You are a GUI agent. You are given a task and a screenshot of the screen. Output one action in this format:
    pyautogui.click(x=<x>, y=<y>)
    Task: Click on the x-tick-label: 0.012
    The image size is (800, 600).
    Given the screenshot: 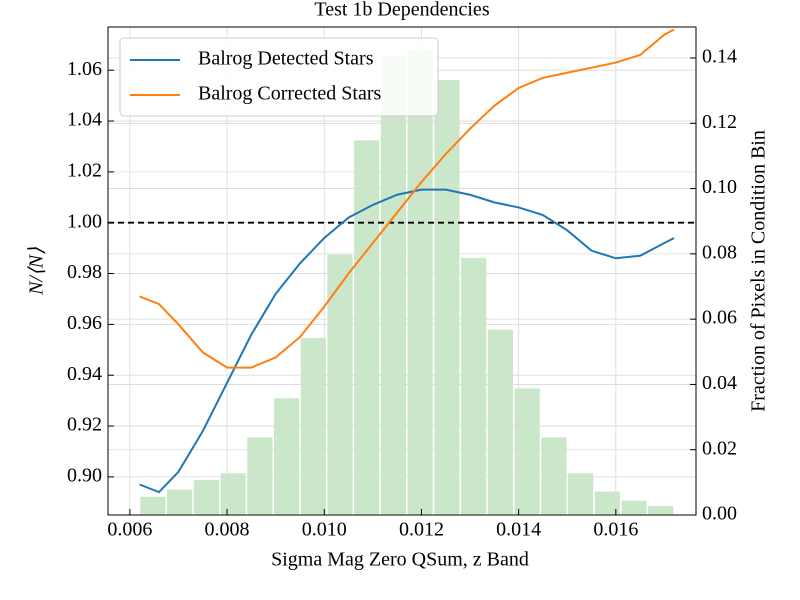 What is the action you would take?
    pyautogui.click(x=421, y=530)
    